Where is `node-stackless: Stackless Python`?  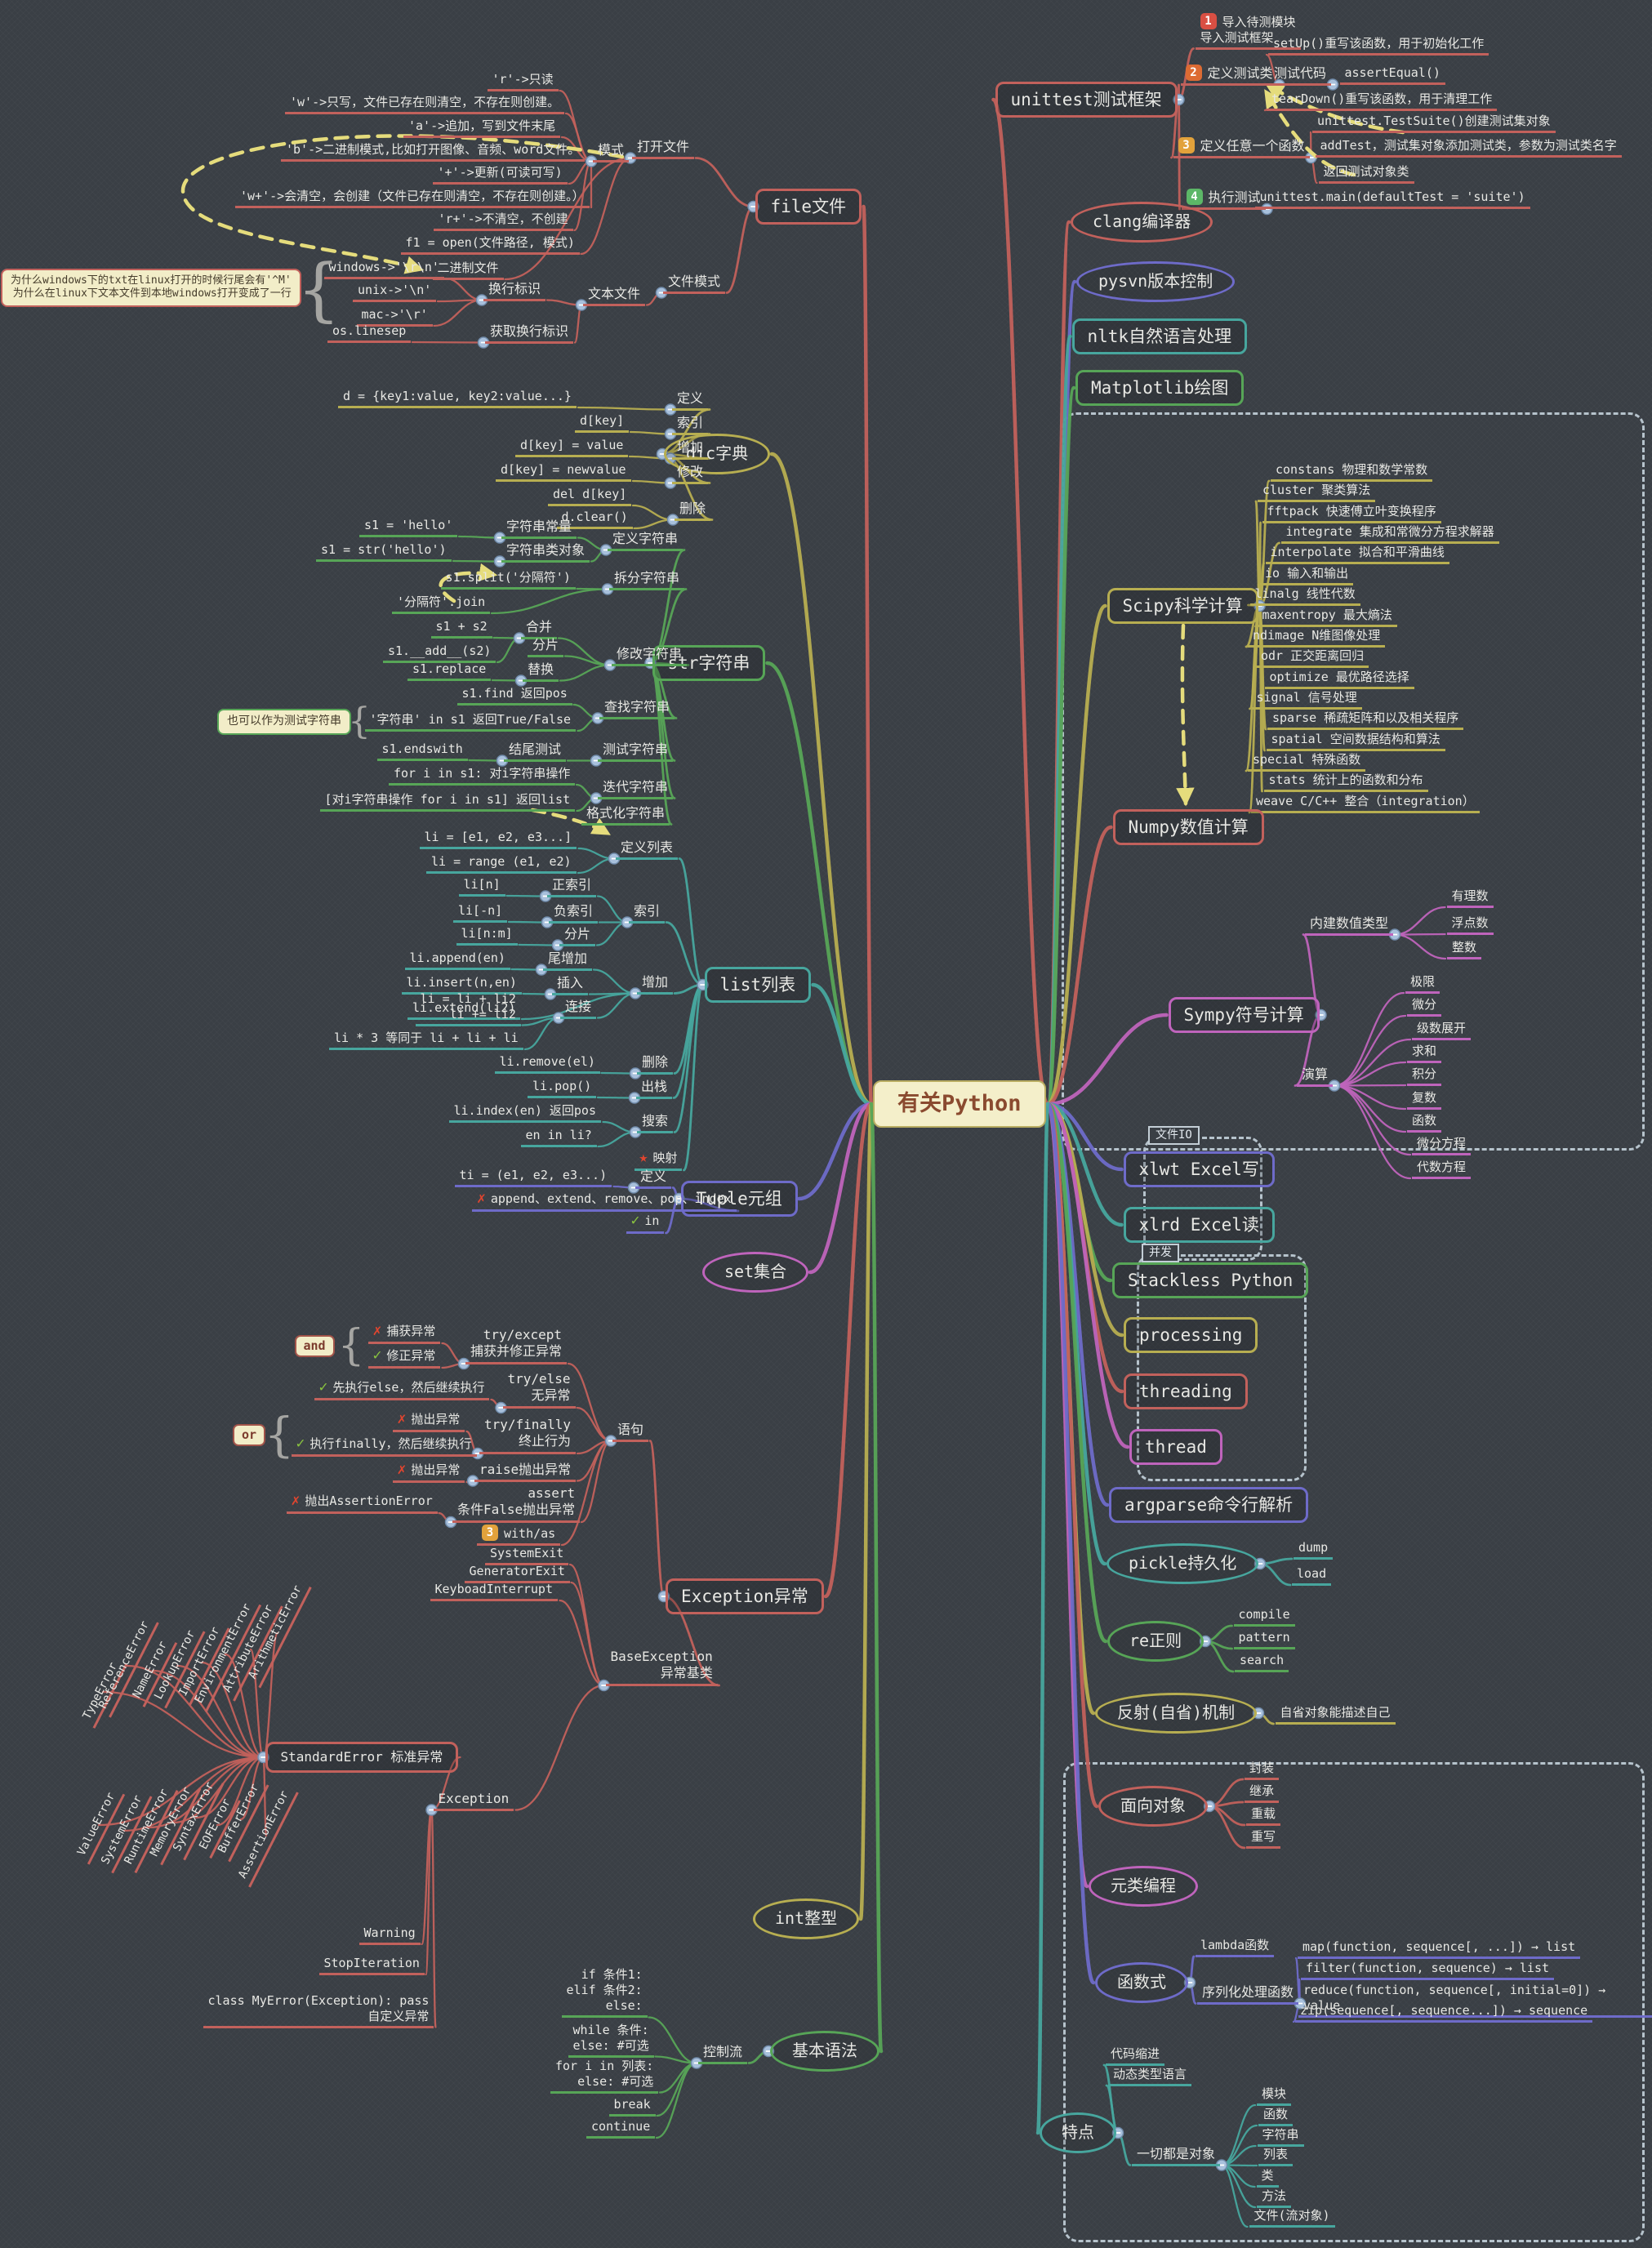
node-stackless: Stackless Python is located at coordinates (1210, 1280).